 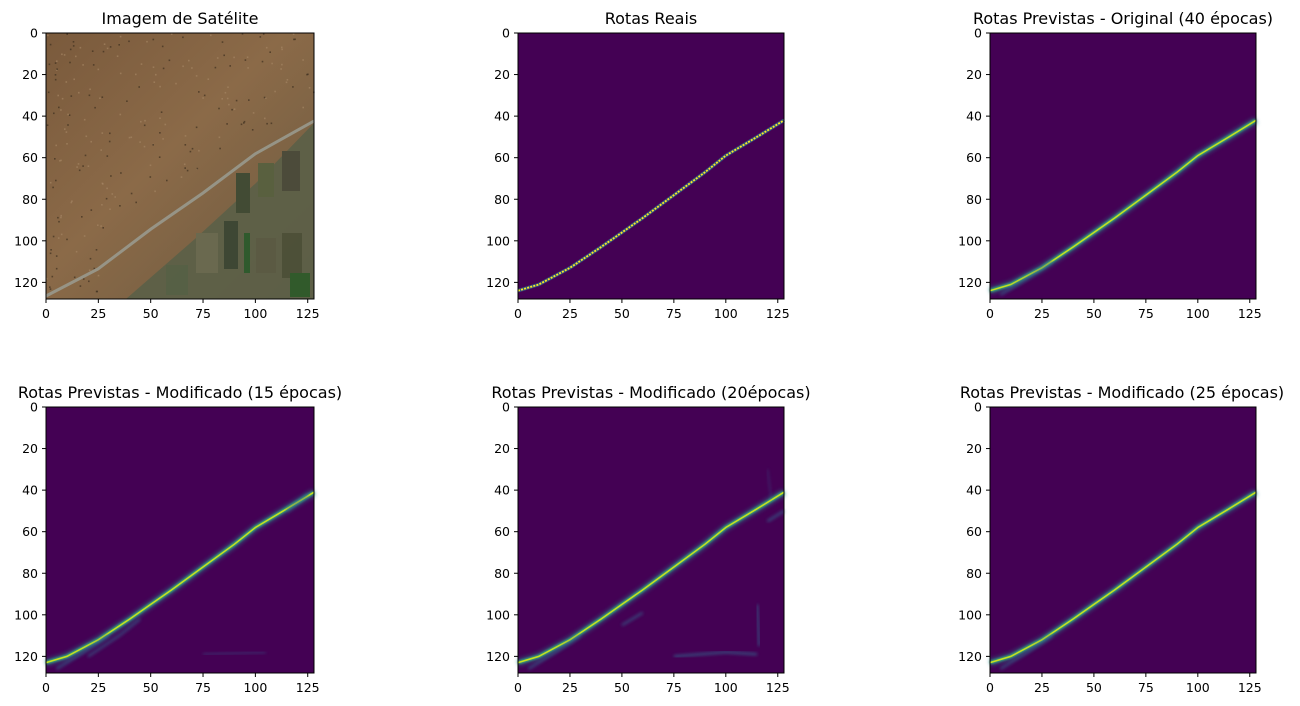 I want to click on x-tick: 0, so click(x=990, y=684).